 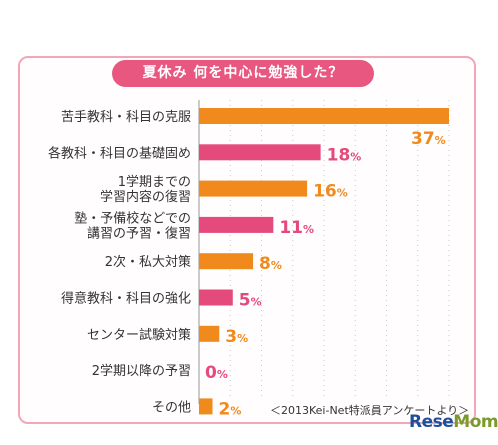 I want to click on chart-title: 夏休み 何を中心に勉強した？, so click(x=243, y=73).